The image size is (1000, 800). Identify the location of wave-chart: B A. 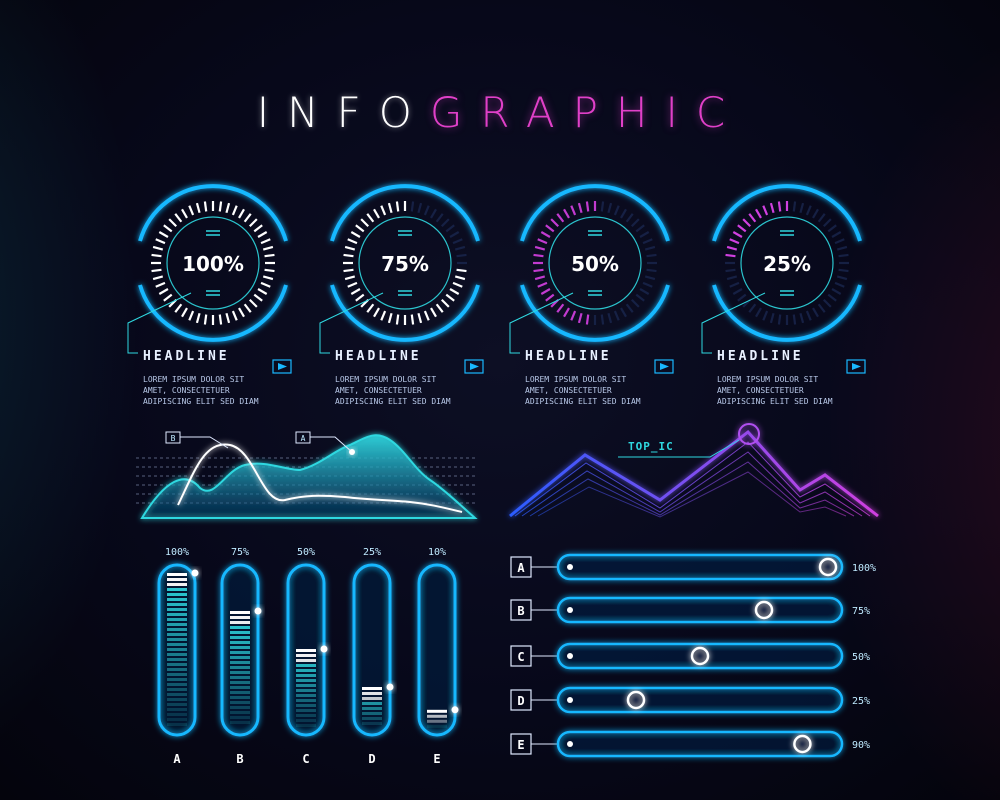
(307, 475).